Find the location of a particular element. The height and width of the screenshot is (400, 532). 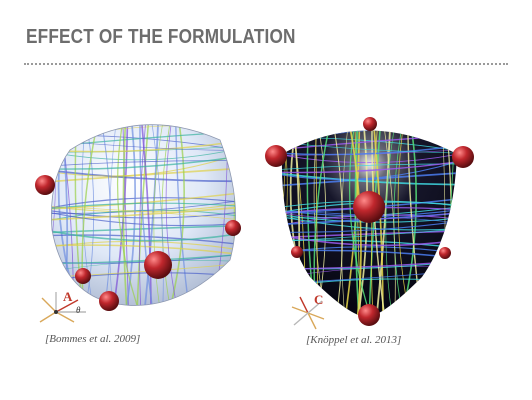

frame-label-a: A is located at coordinates (68, 296).